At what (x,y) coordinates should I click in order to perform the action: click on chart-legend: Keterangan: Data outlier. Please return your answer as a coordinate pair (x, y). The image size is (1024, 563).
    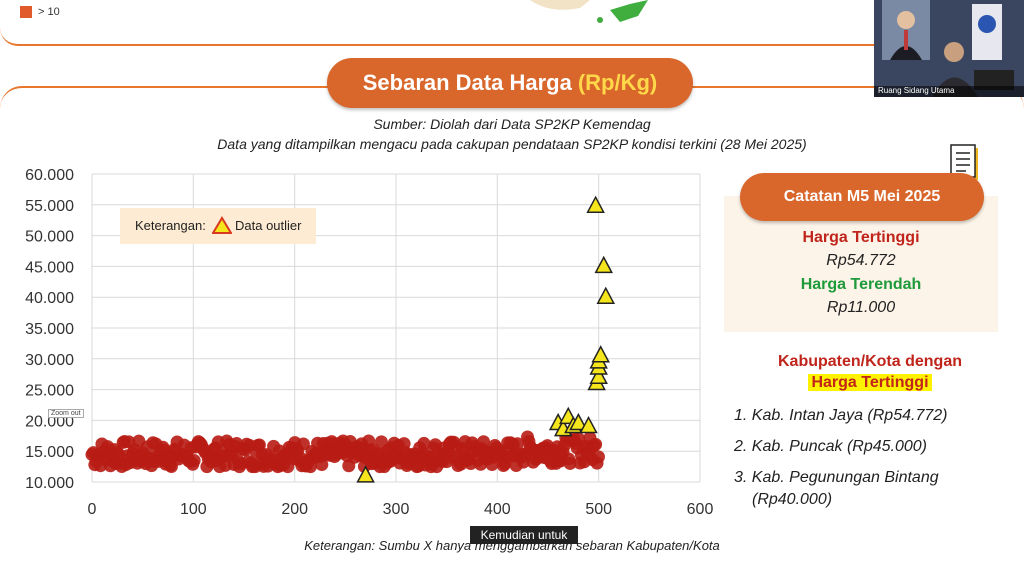
    Looking at the image, I should click on (218, 226).